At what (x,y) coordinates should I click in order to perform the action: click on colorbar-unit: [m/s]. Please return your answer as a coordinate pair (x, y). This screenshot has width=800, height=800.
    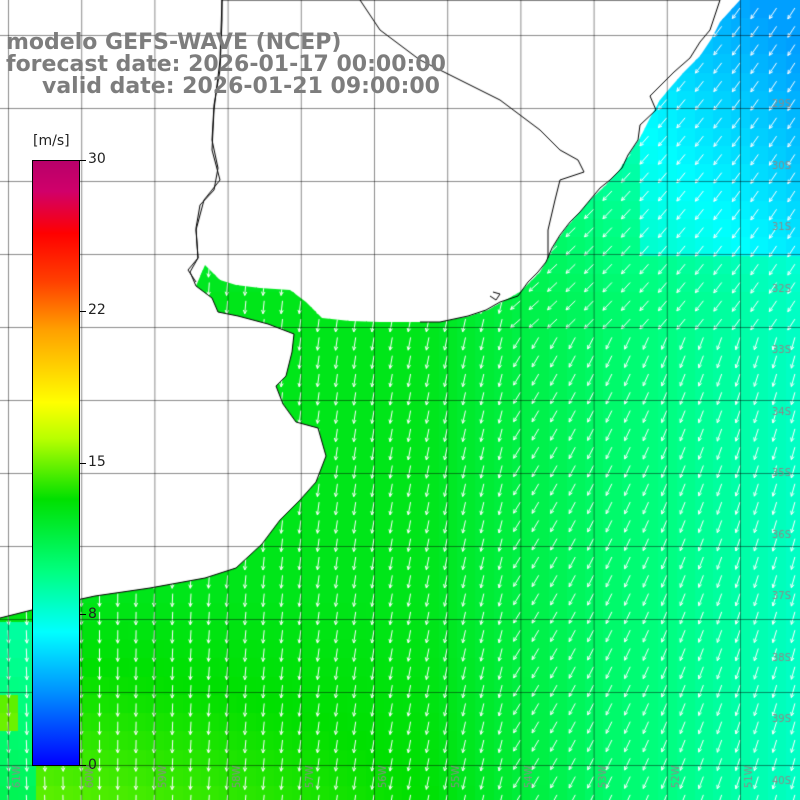
    Looking at the image, I should click on (51, 141).